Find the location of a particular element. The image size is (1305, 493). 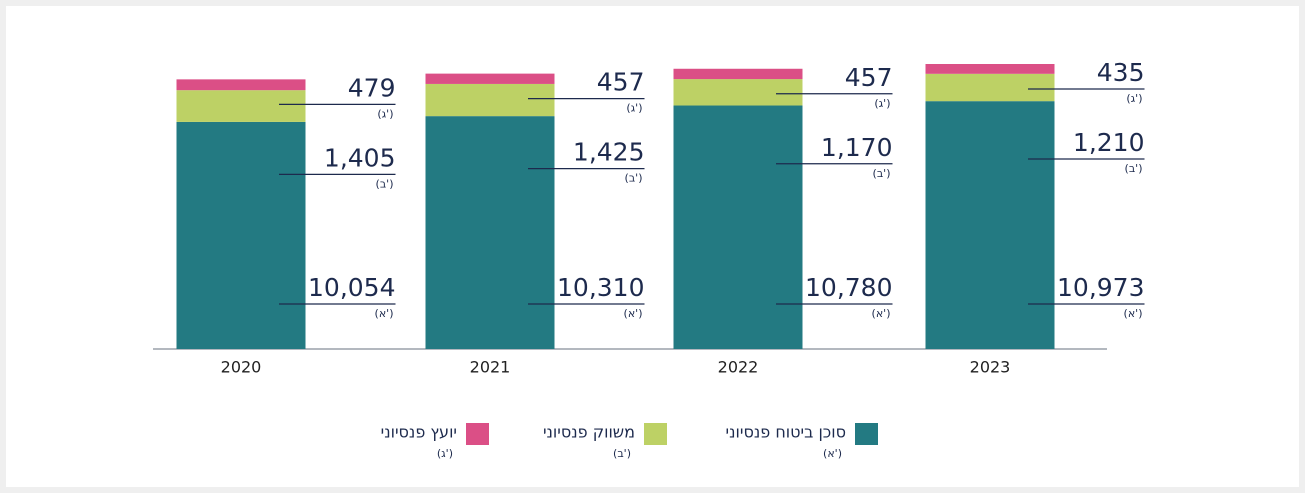

legend-tag: (ג') is located at coordinates (445, 453).